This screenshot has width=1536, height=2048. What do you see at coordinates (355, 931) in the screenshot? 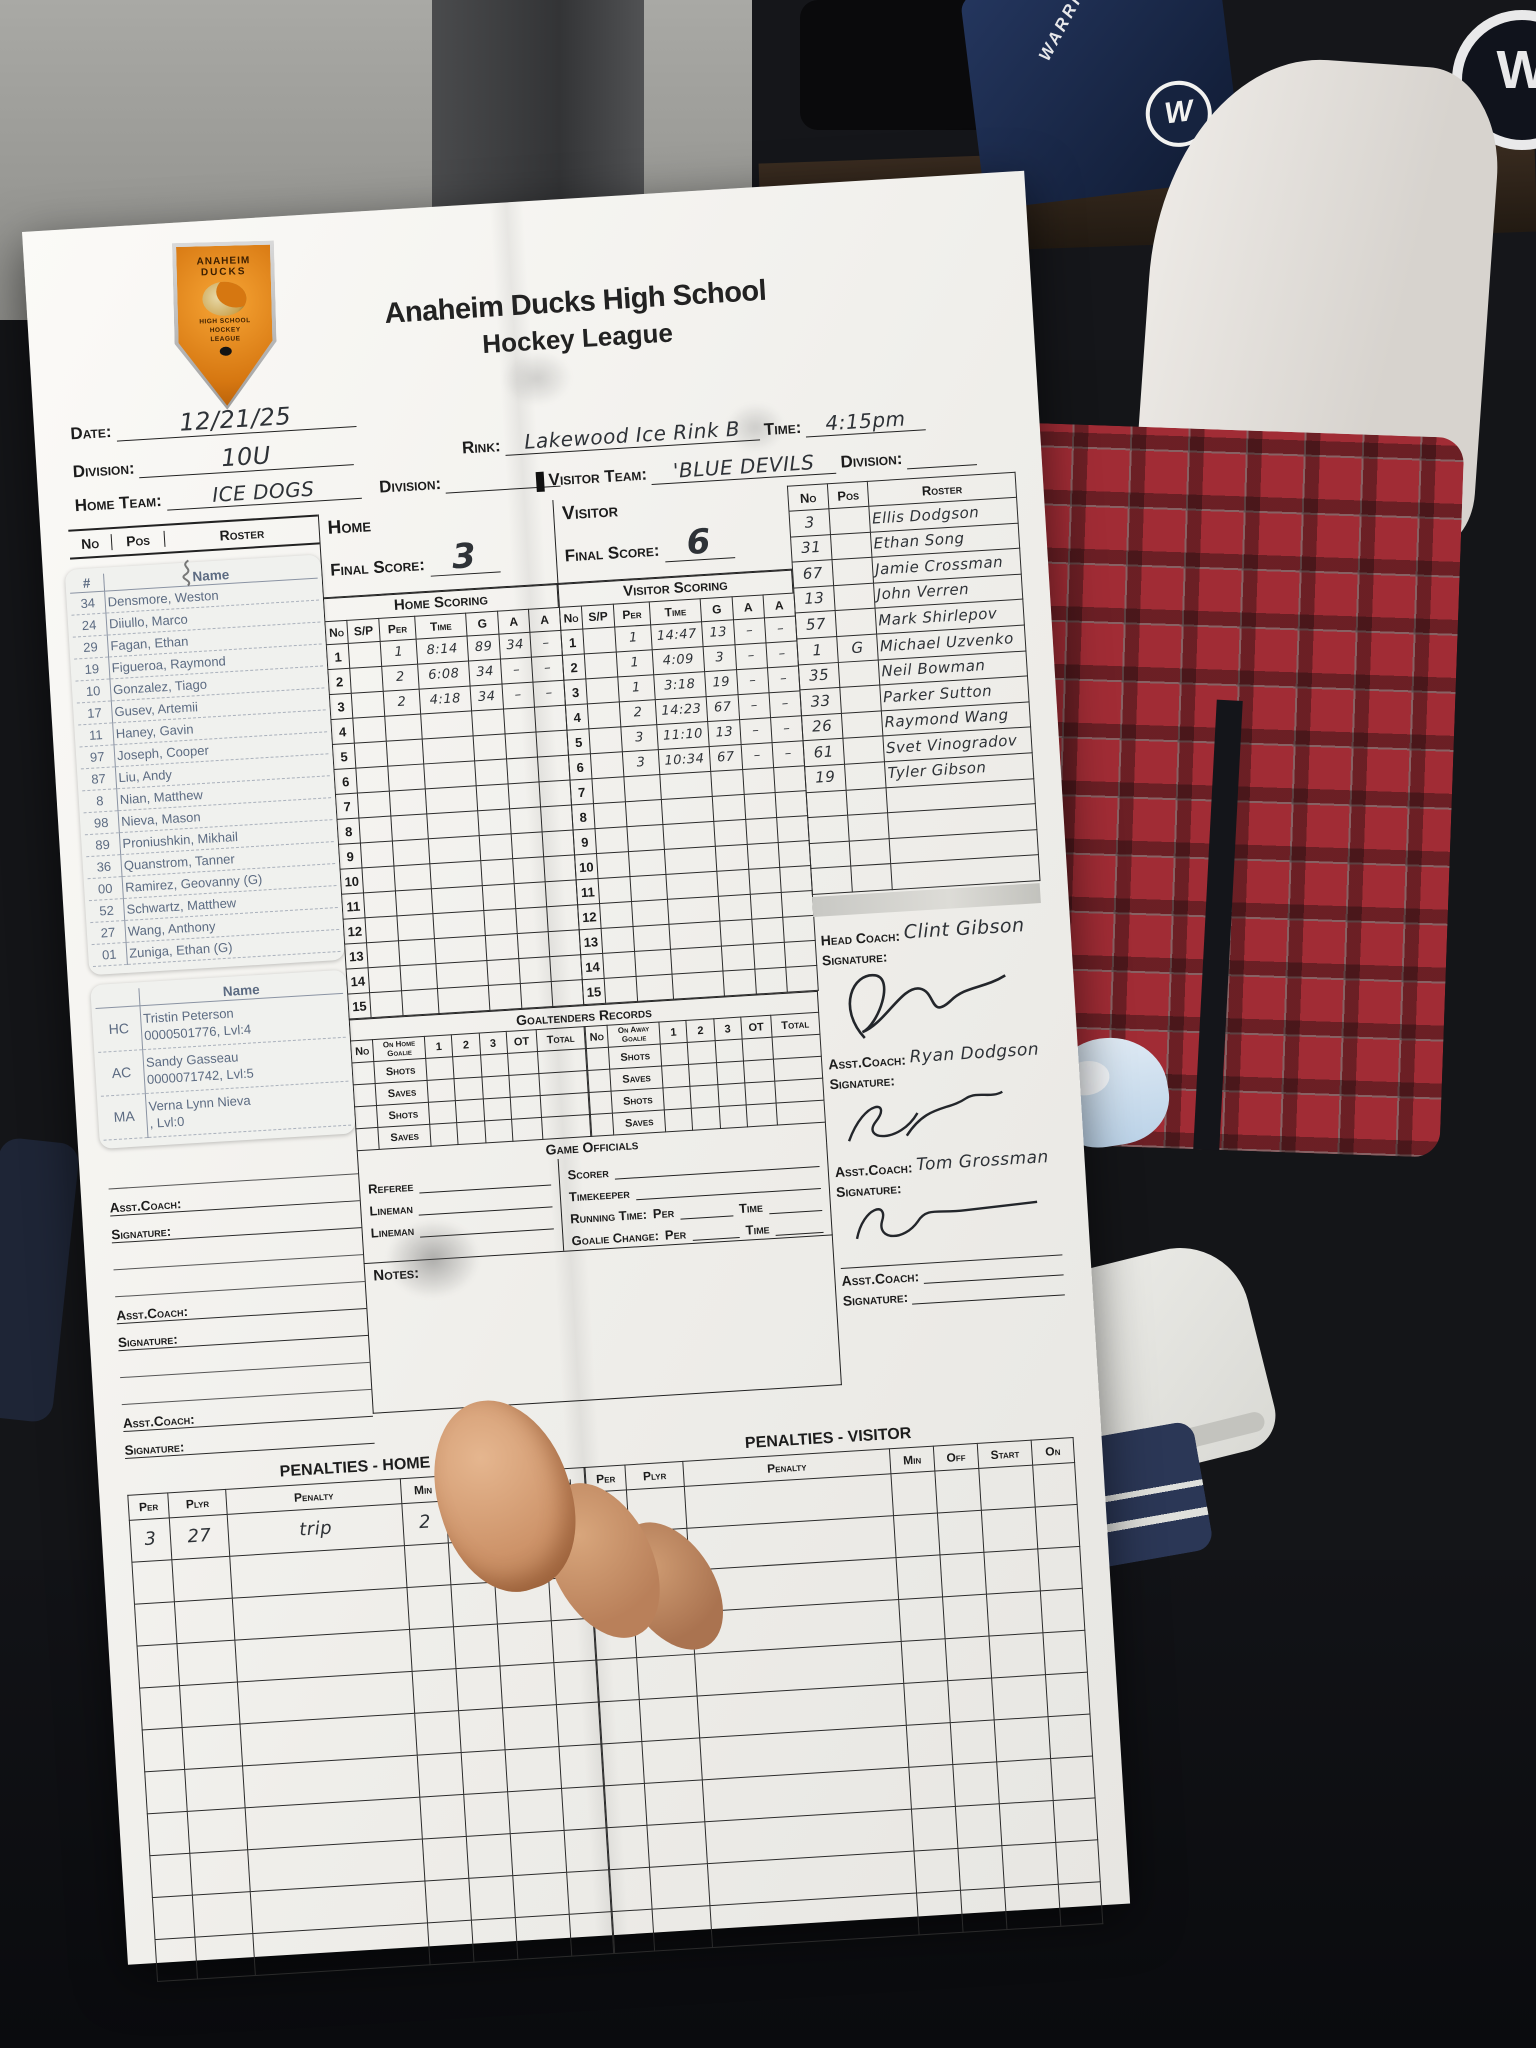
I see `cell-no: 12` at bounding box center [355, 931].